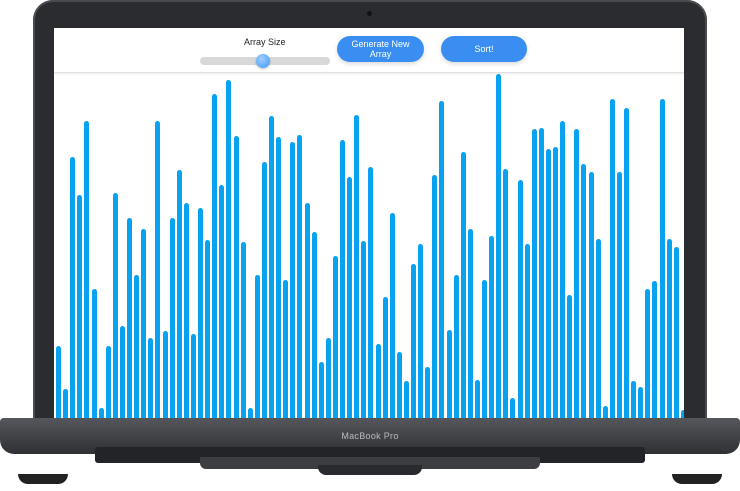  Describe the element at coordinates (369, 13) in the screenshot. I see `camera-icon` at that location.